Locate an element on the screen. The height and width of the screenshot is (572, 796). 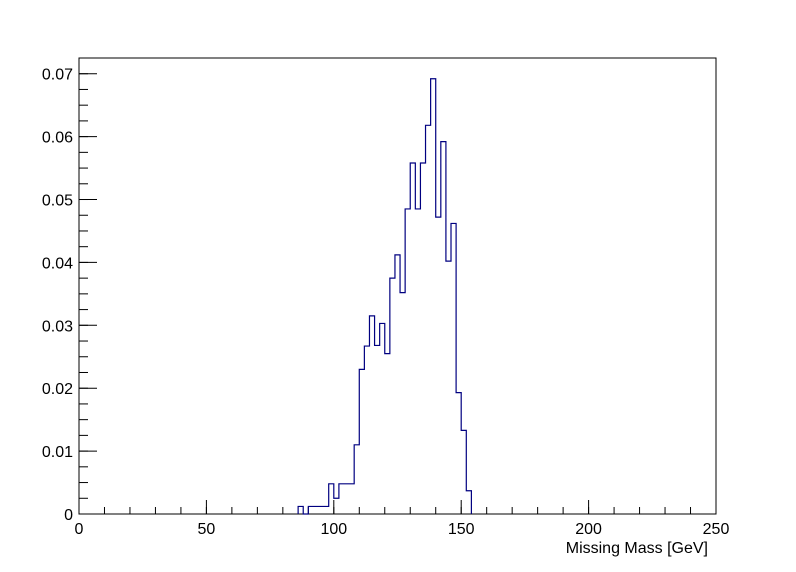
y-tick-label: 0.07 is located at coordinates (57, 75).